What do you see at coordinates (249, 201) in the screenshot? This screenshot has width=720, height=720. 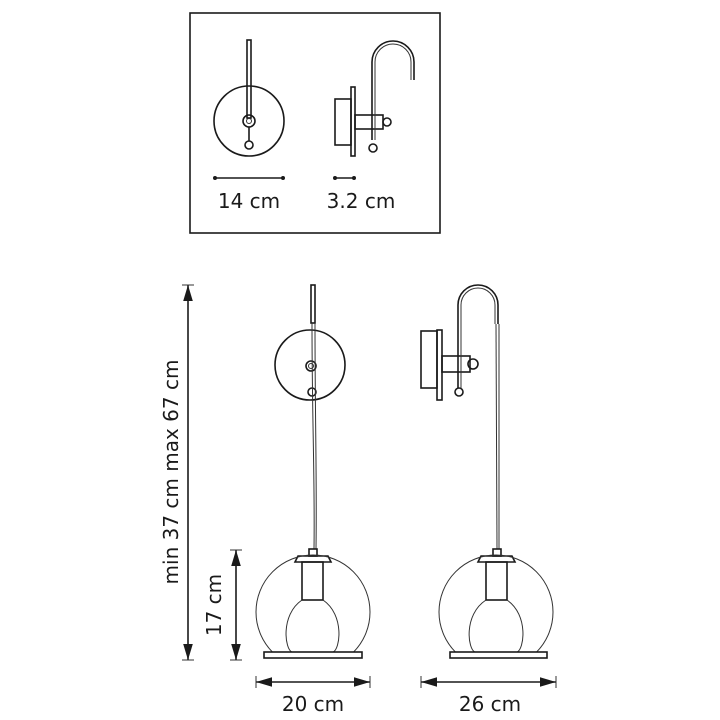 I see `plate-diameter-label: 14 cm` at bounding box center [249, 201].